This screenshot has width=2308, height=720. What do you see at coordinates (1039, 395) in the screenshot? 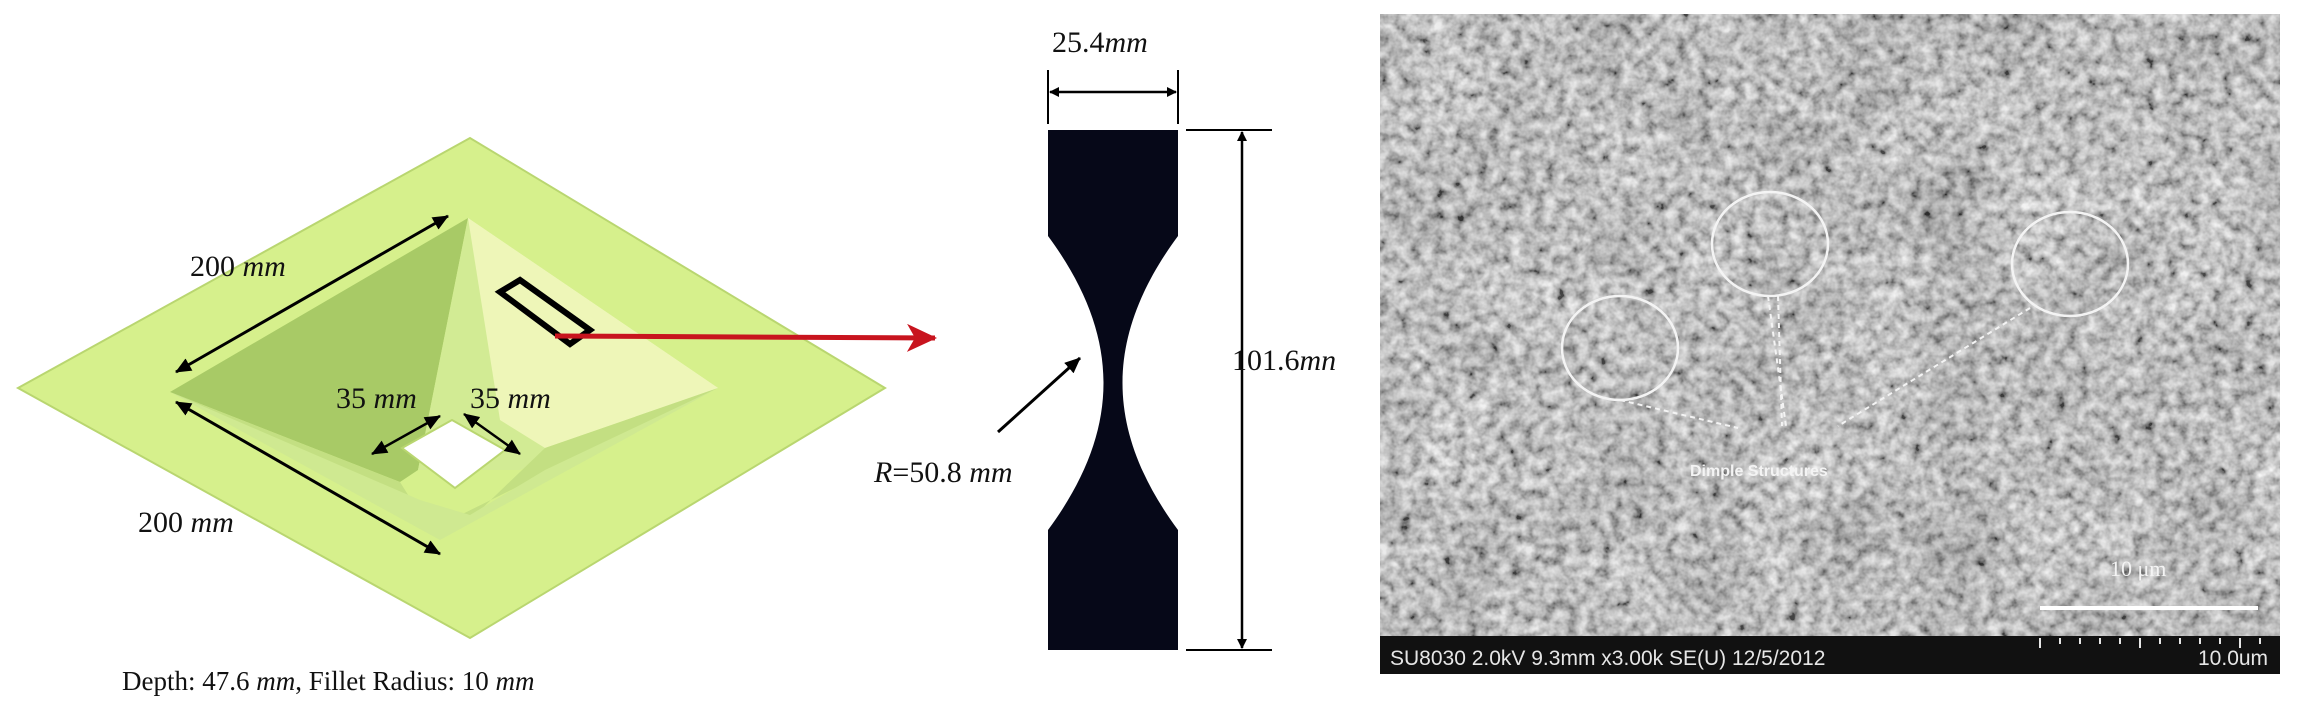
I see `radius-pointer-arrow` at bounding box center [1039, 395].